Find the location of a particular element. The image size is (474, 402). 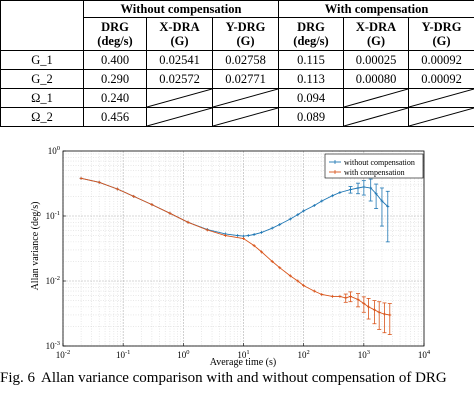

column-header-4: X-DRA (G) is located at coordinates (376, 34).